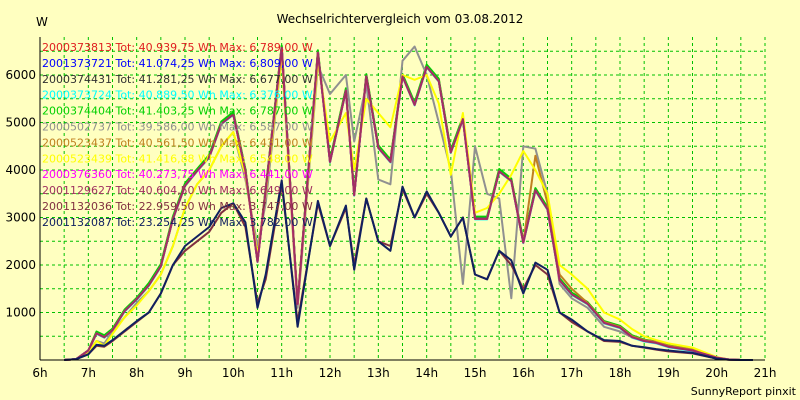 This screenshot has height=400, width=800. Describe the element at coordinates (668, 373) in the screenshot. I see `x-tick-label: 19h` at that location.